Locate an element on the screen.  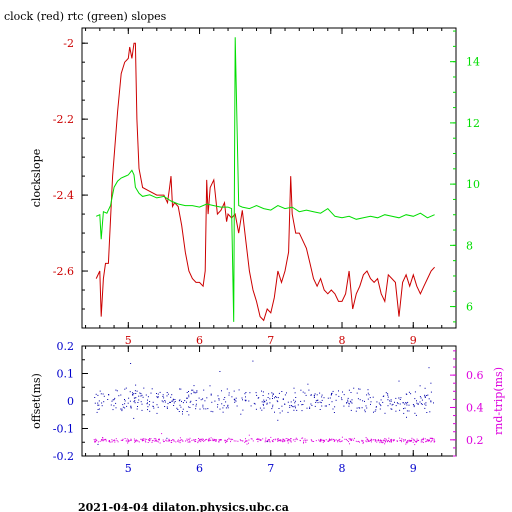
y-left-tick-label: -2.6 is located at coordinates (63, 271).